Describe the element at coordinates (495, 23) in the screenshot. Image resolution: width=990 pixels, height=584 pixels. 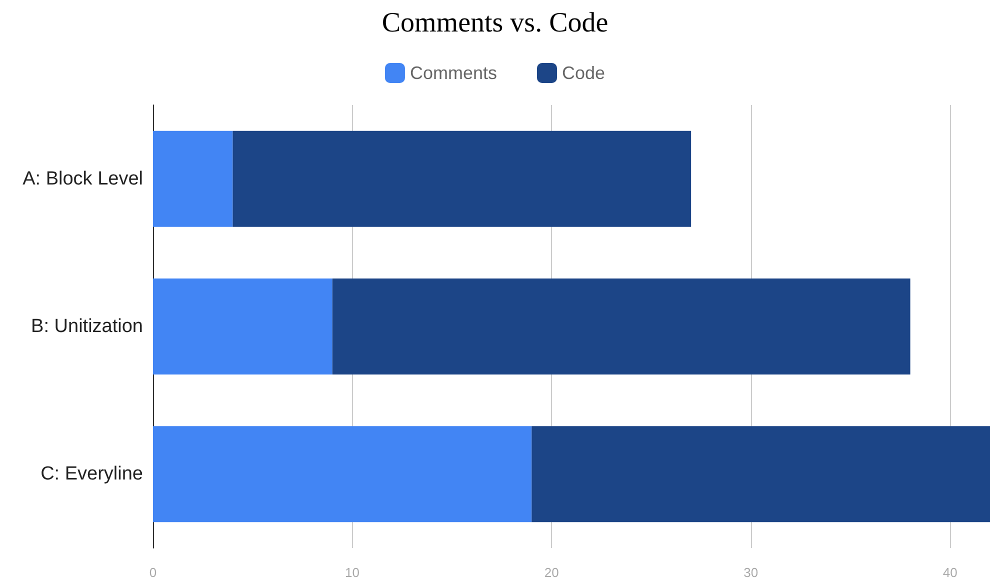
I see `chart-title: Comments vs. Code` at that location.